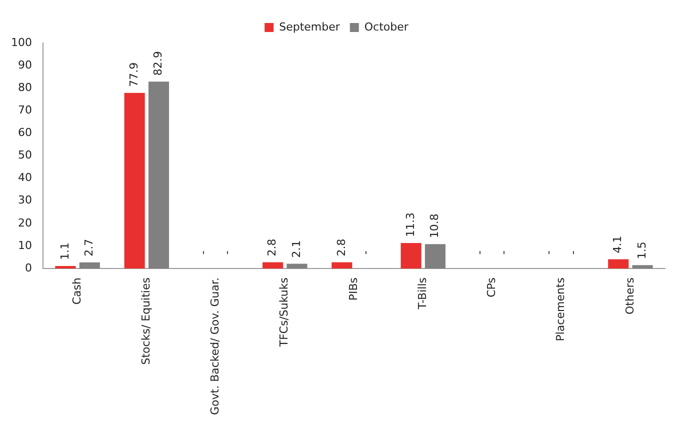  I want to click on data-label: 4.1, so click(617, 245).